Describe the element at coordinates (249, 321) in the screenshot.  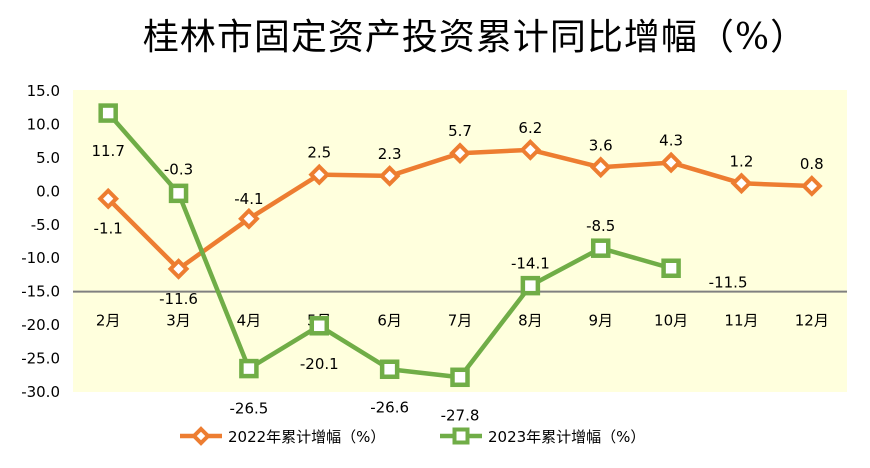
I see `x-tick-label: 4月` at that location.